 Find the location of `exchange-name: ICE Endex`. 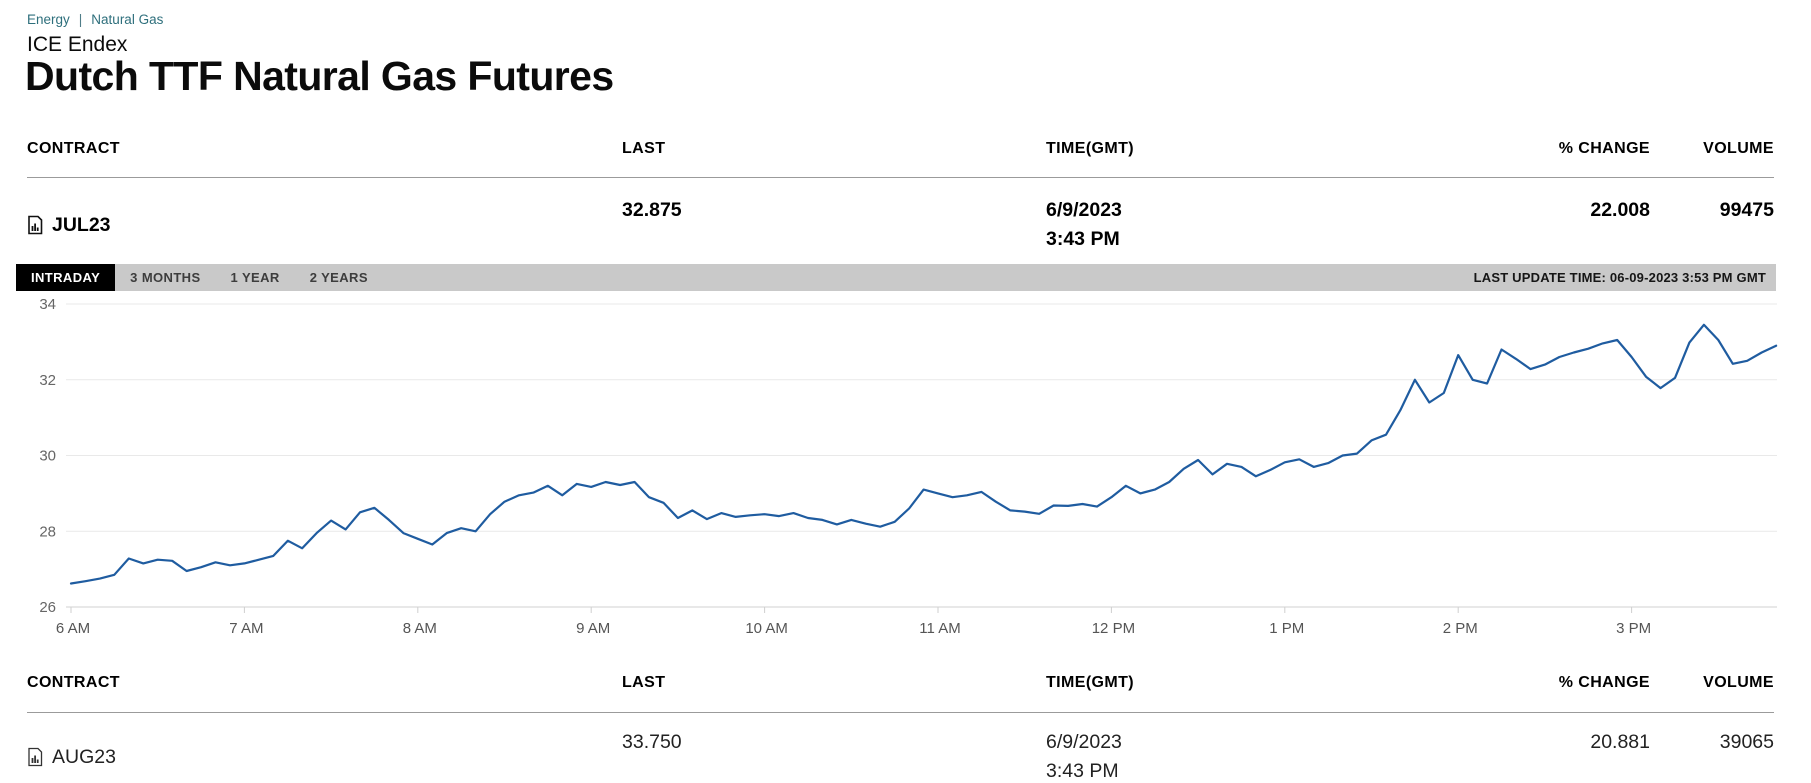

exchange-name: ICE Endex is located at coordinates (77, 44).